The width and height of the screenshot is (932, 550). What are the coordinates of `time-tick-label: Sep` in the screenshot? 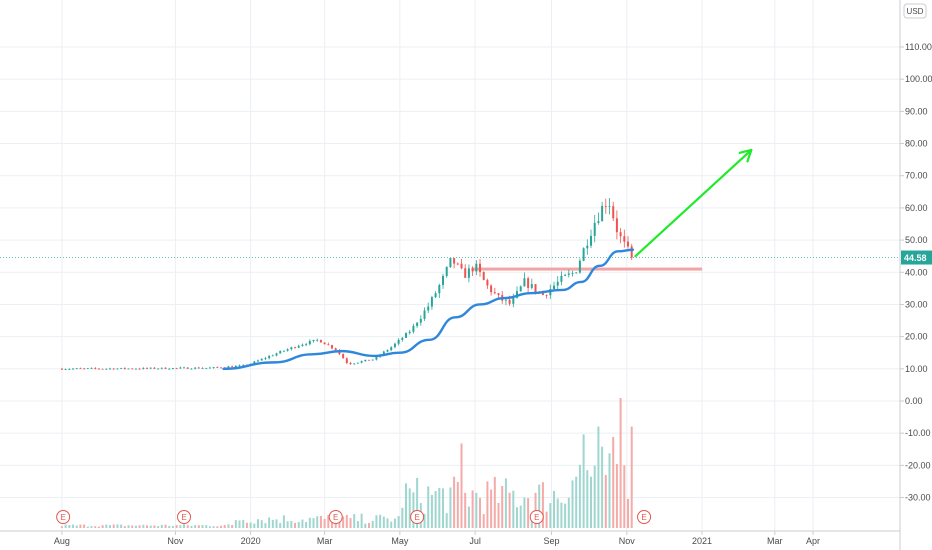 It's located at (552, 541).